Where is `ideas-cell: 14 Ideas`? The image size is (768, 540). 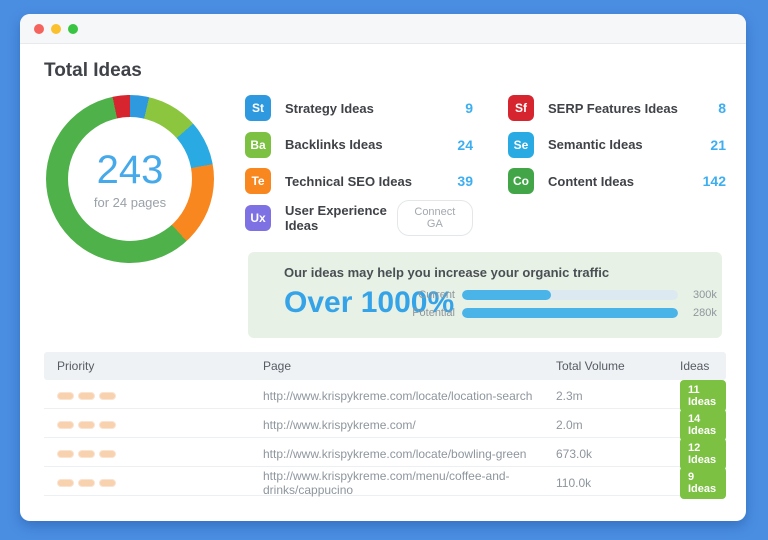
ideas-cell: 14 Ideas is located at coordinates (703, 425).